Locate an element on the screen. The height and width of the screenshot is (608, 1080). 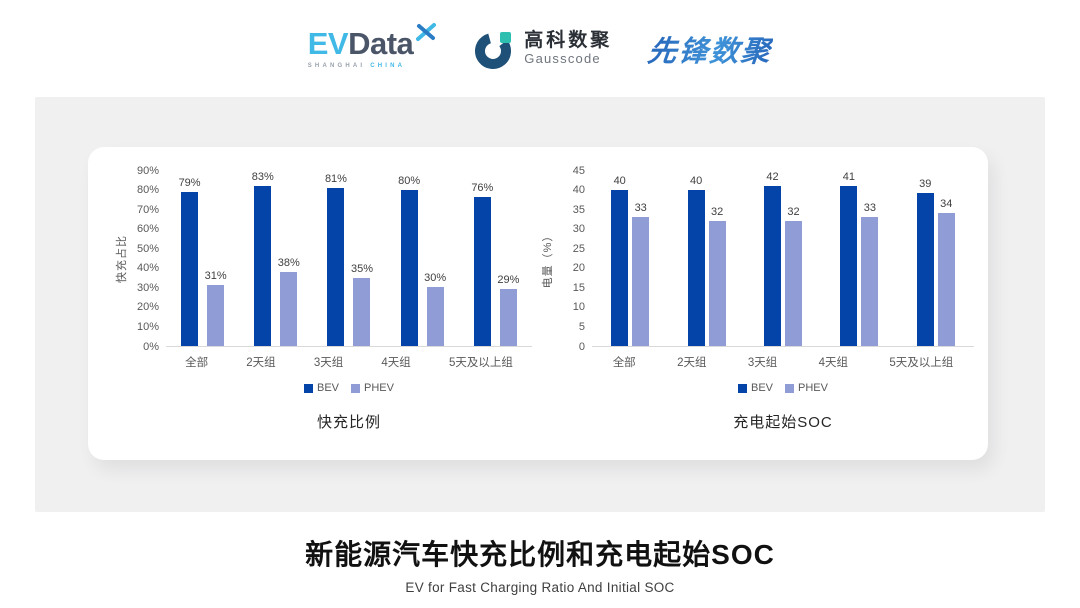
x-category-label: 3天组 is located at coordinates (328, 363).